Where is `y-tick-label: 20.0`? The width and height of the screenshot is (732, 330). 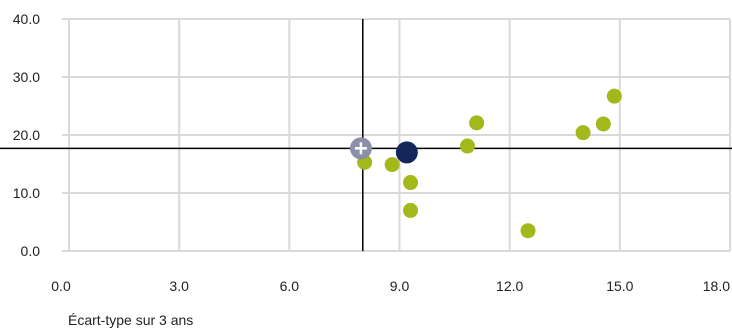
y-tick-label: 20.0 is located at coordinates (26, 135).